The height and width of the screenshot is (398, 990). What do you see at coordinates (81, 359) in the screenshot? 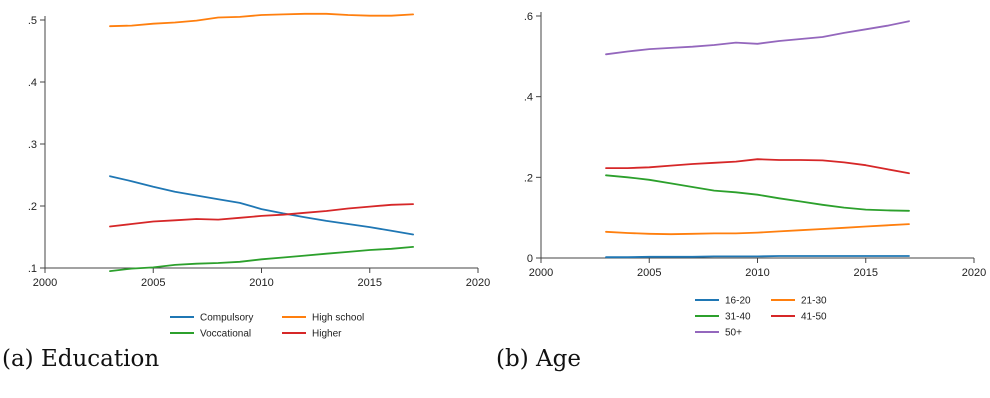
I see `caption-education: (a) Education` at bounding box center [81, 359].